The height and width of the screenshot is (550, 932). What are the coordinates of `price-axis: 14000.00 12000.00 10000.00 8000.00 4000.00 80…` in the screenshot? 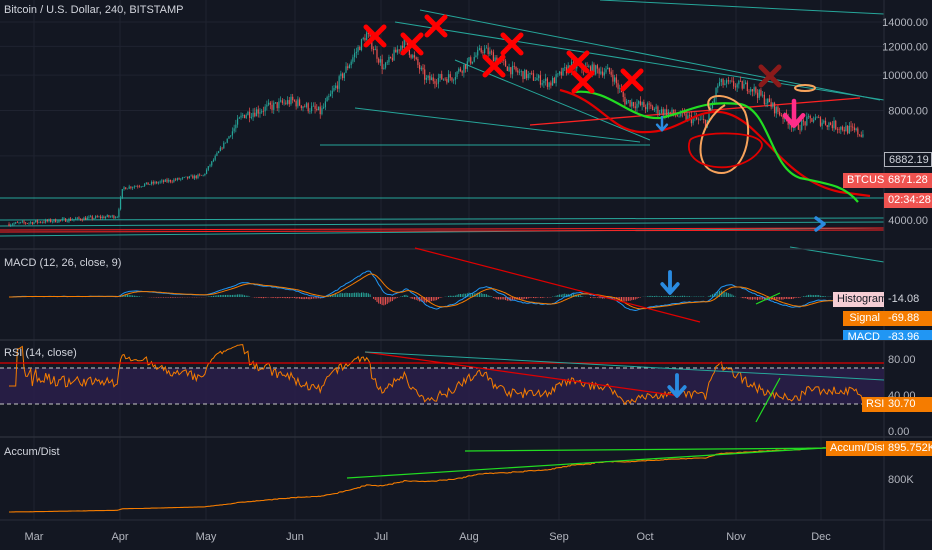 It's located at (905, 251).